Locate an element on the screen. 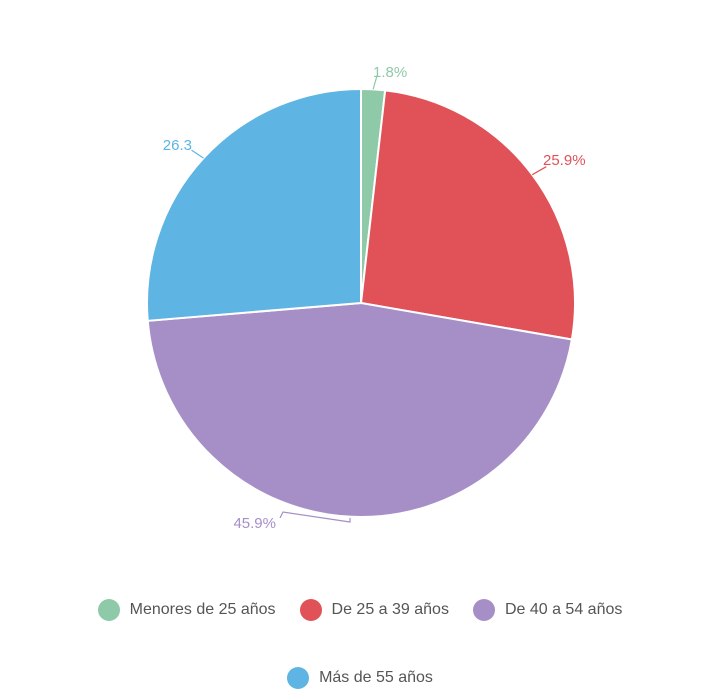 This screenshot has height=694, width=720. legend-label: Menores de 25 años is located at coordinates (202, 609).